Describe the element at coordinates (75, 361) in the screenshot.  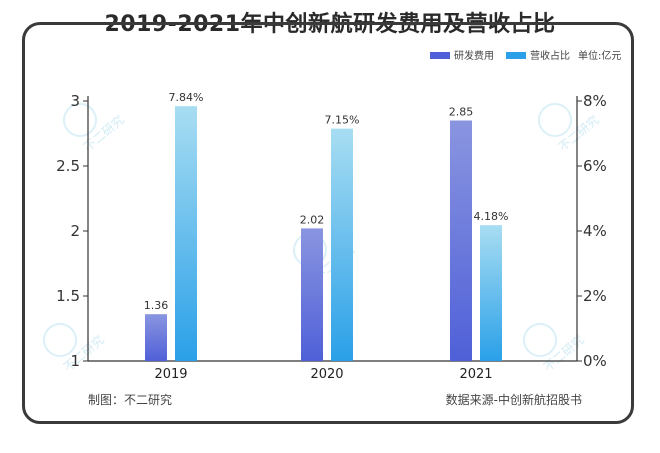
I see `left-axis-tick-label: 1` at that location.